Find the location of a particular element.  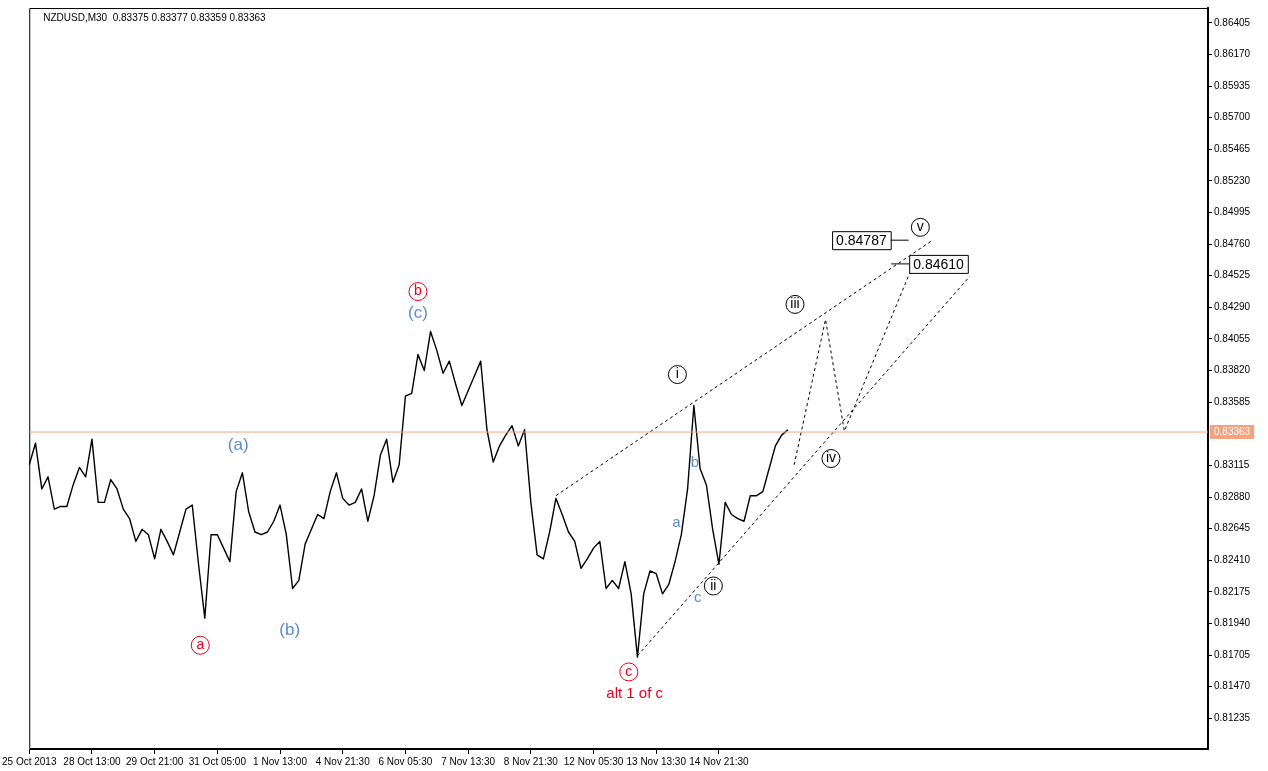

annotation: 0.84610 is located at coordinates (939, 263).